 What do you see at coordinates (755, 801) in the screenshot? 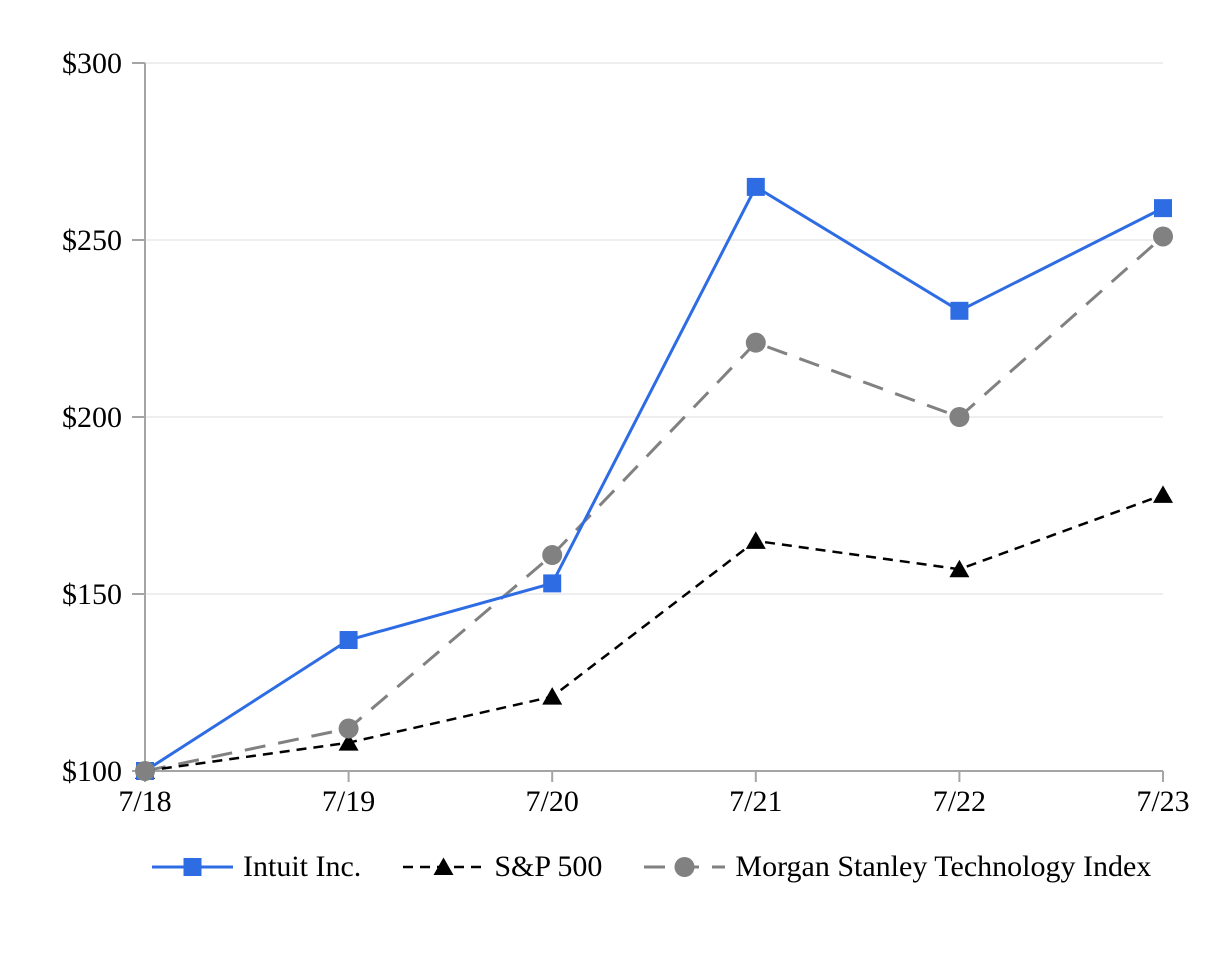
I see `x-tick-label: 7/21` at bounding box center [755, 801].